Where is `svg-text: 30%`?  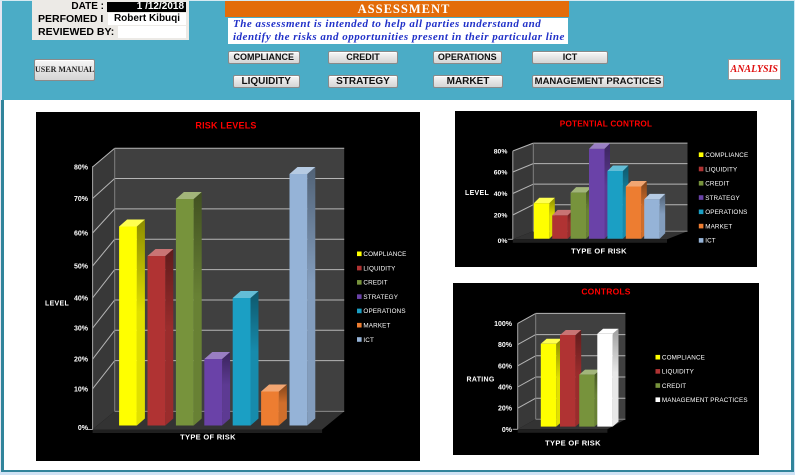 svg-text: 30% is located at coordinates (81, 329).